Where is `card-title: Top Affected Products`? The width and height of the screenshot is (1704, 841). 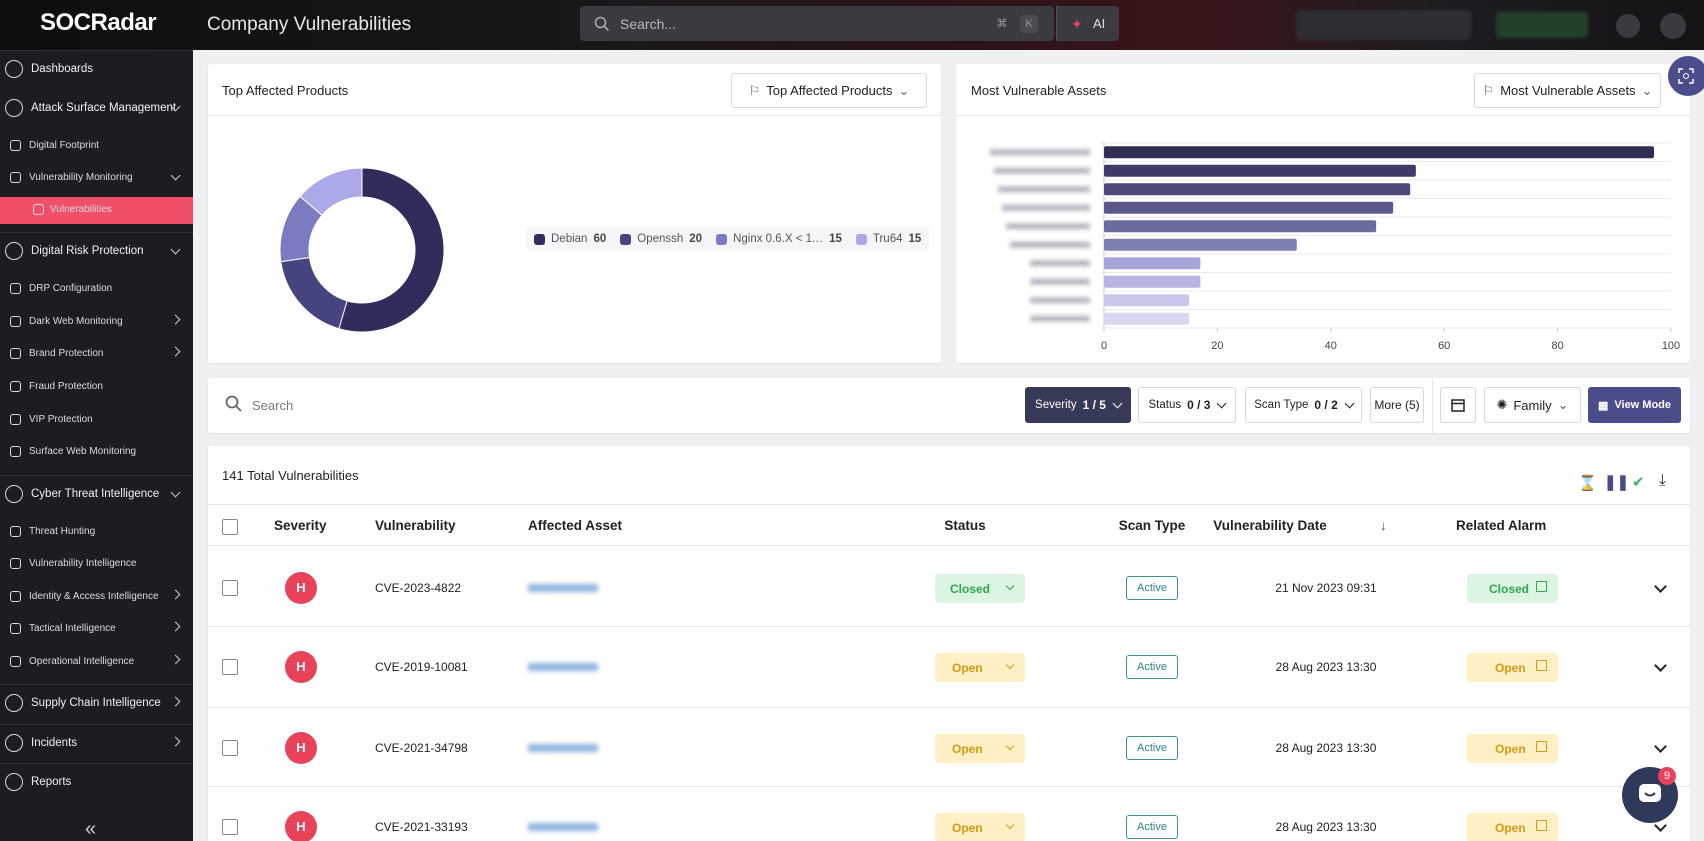 card-title: Top Affected Products is located at coordinates (285, 90).